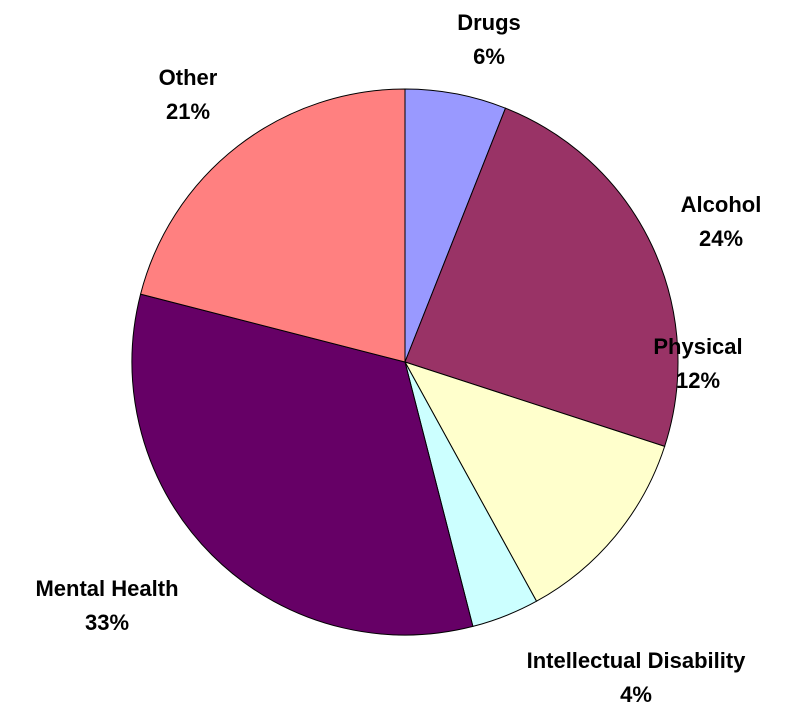 The height and width of the screenshot is (711, 790). I want to click on data-label-other: Other 21%, so click(188, 94).